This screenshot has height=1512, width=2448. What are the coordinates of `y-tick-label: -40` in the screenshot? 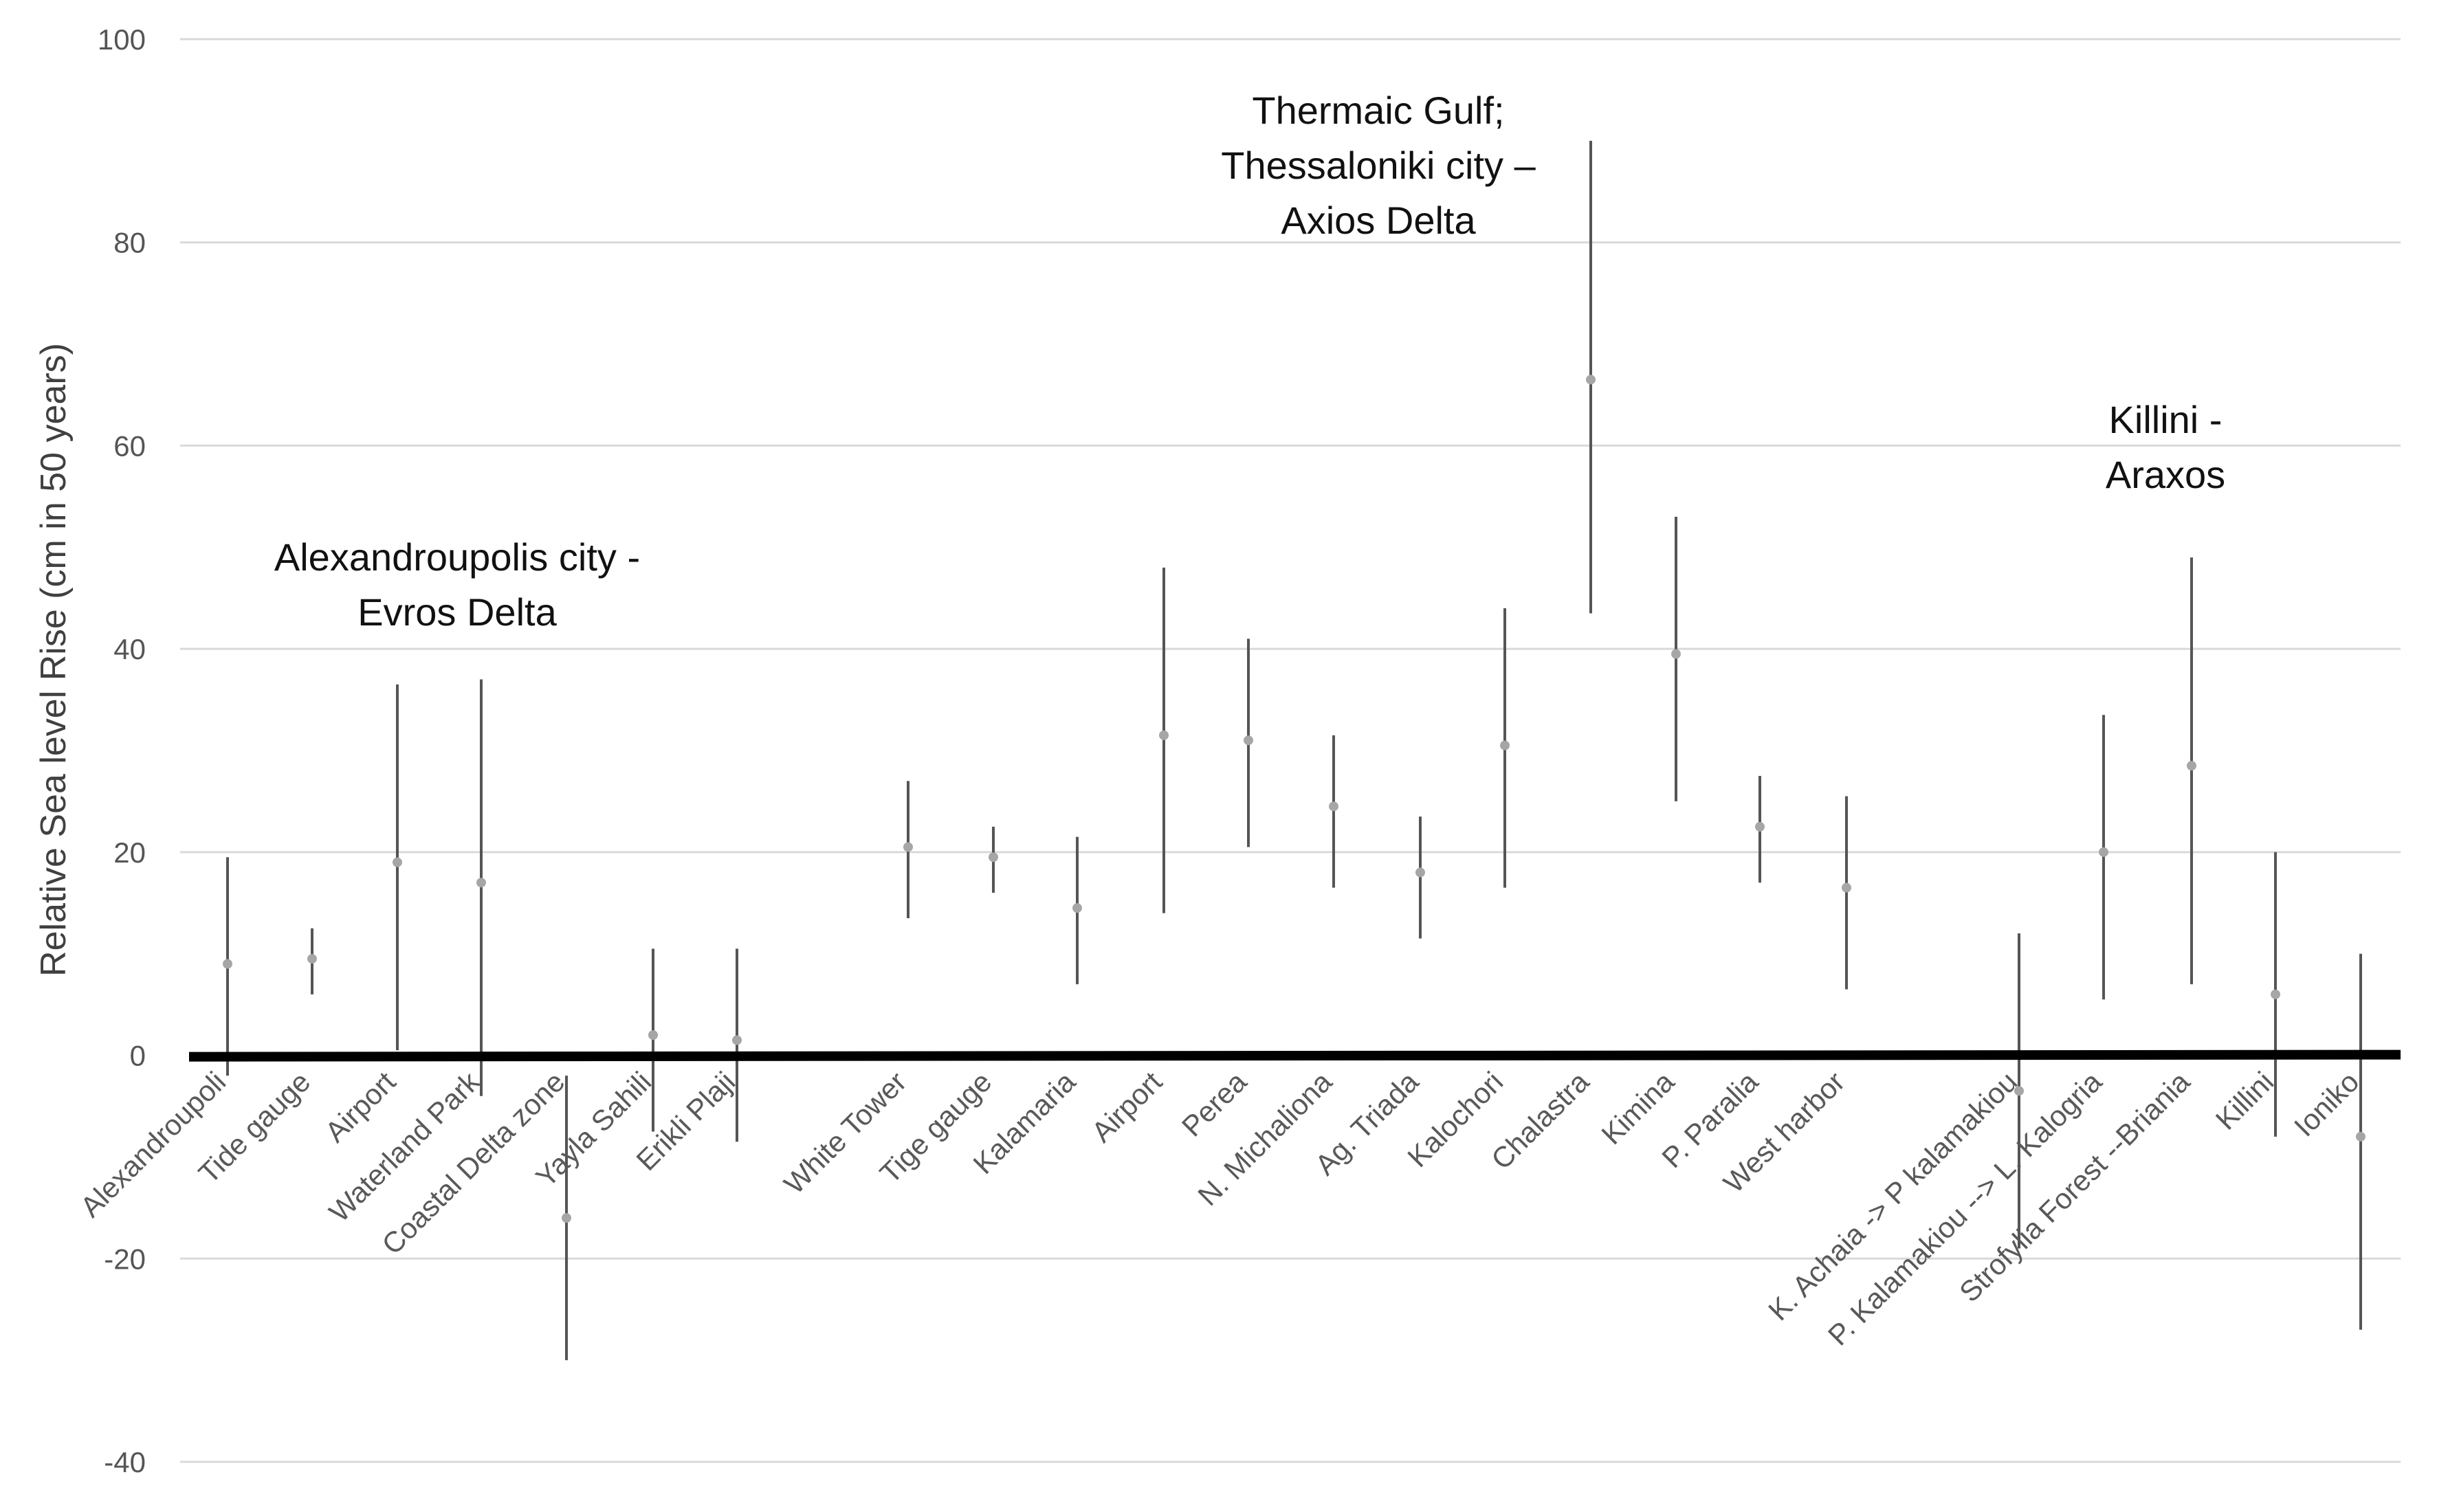 It's located at (125, 1462).